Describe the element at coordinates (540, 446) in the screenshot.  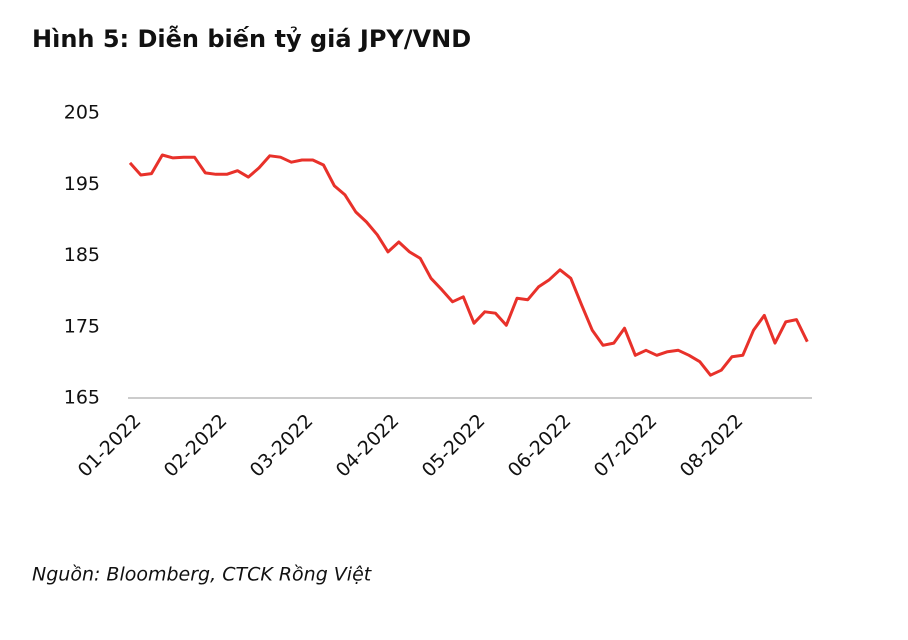
I see `x-tick-label: 06-2022` at that location.